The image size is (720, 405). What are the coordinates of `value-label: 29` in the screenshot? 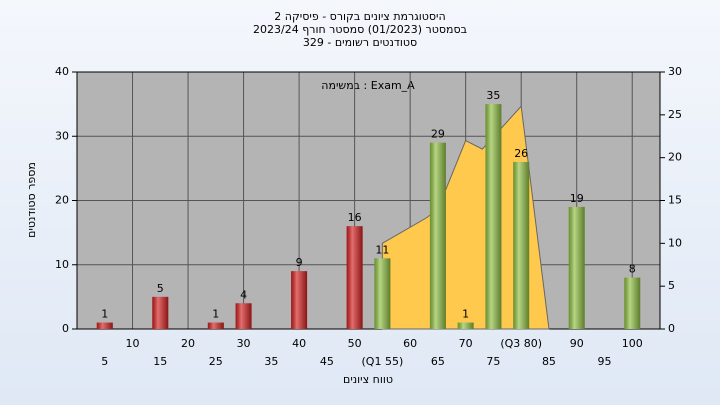 It's located at (438, 134).